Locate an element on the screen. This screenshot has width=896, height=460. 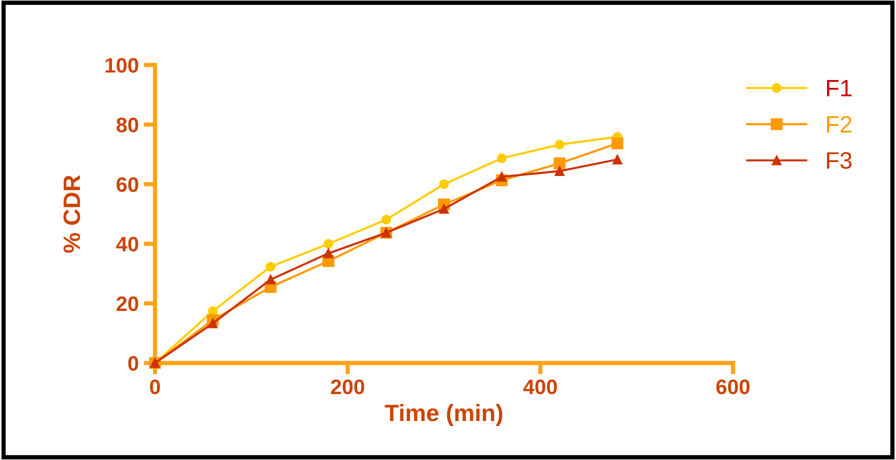
y-tick-label: 40 is located at coordinates (127, 244).